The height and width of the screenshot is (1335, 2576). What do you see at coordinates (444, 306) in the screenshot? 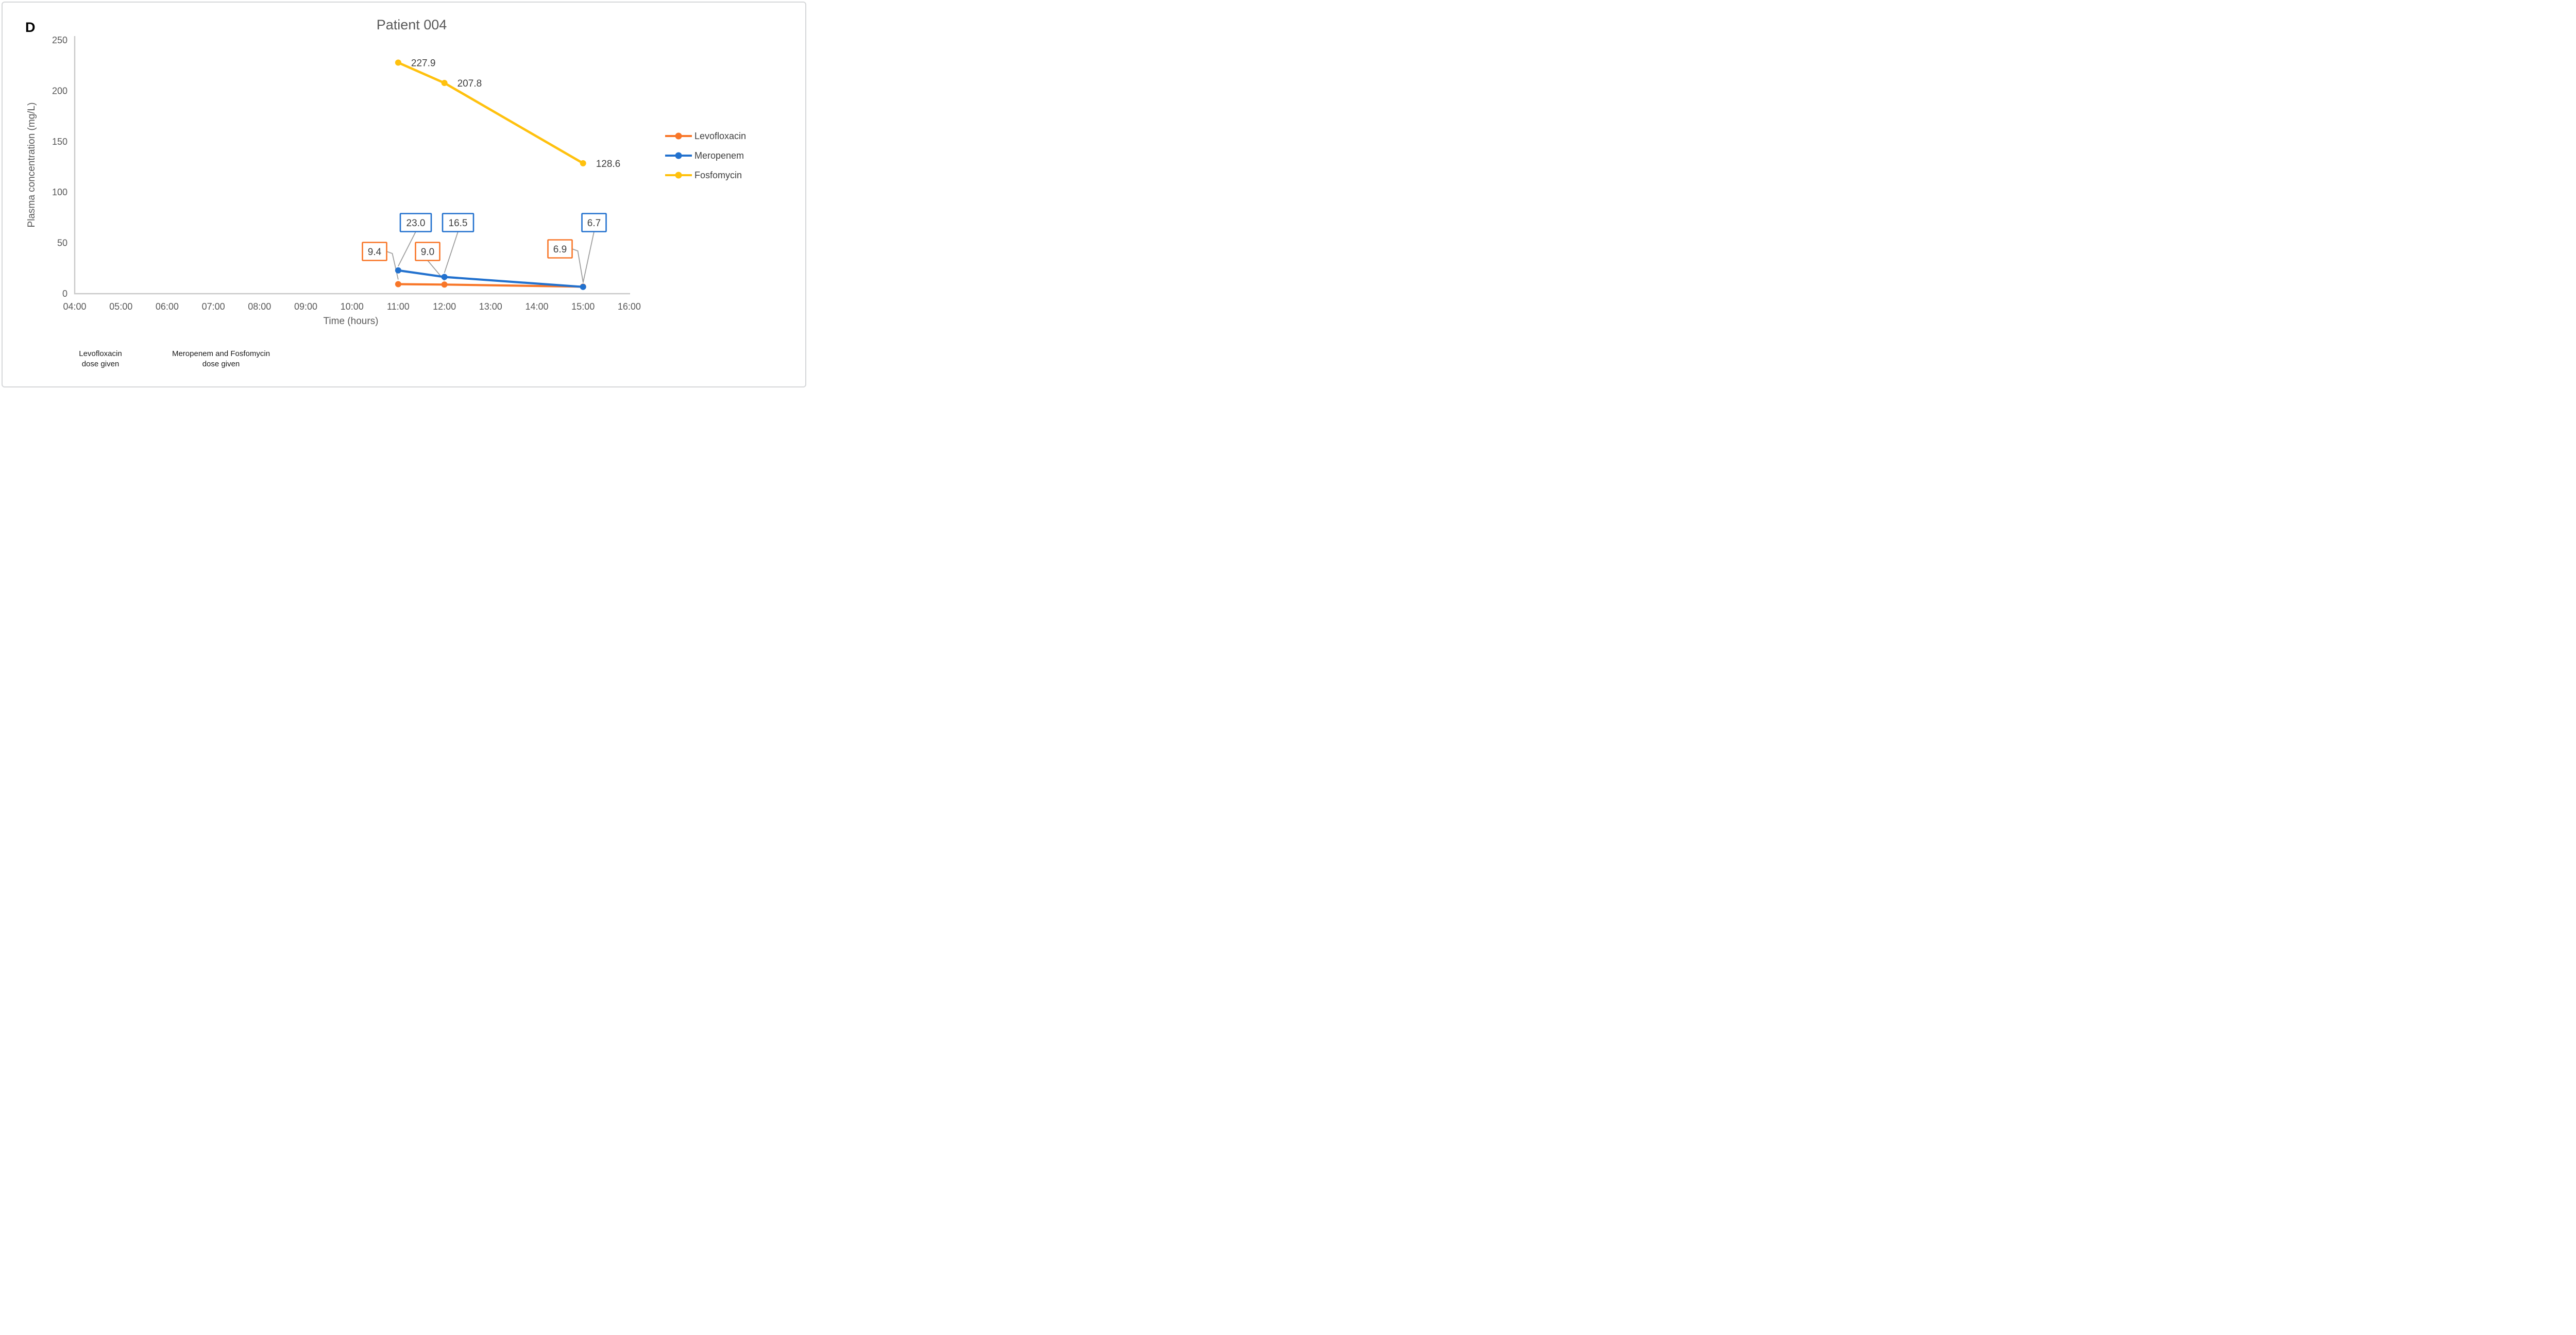
I see `x-tick-label: 12:00` at bounding box center [444, 306].